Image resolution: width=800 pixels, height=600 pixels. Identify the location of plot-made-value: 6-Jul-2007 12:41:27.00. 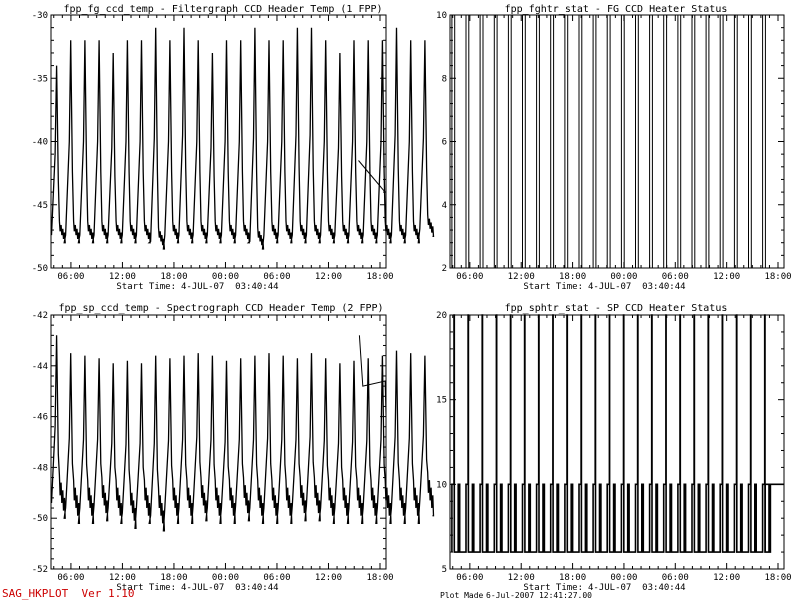
(539, 595).